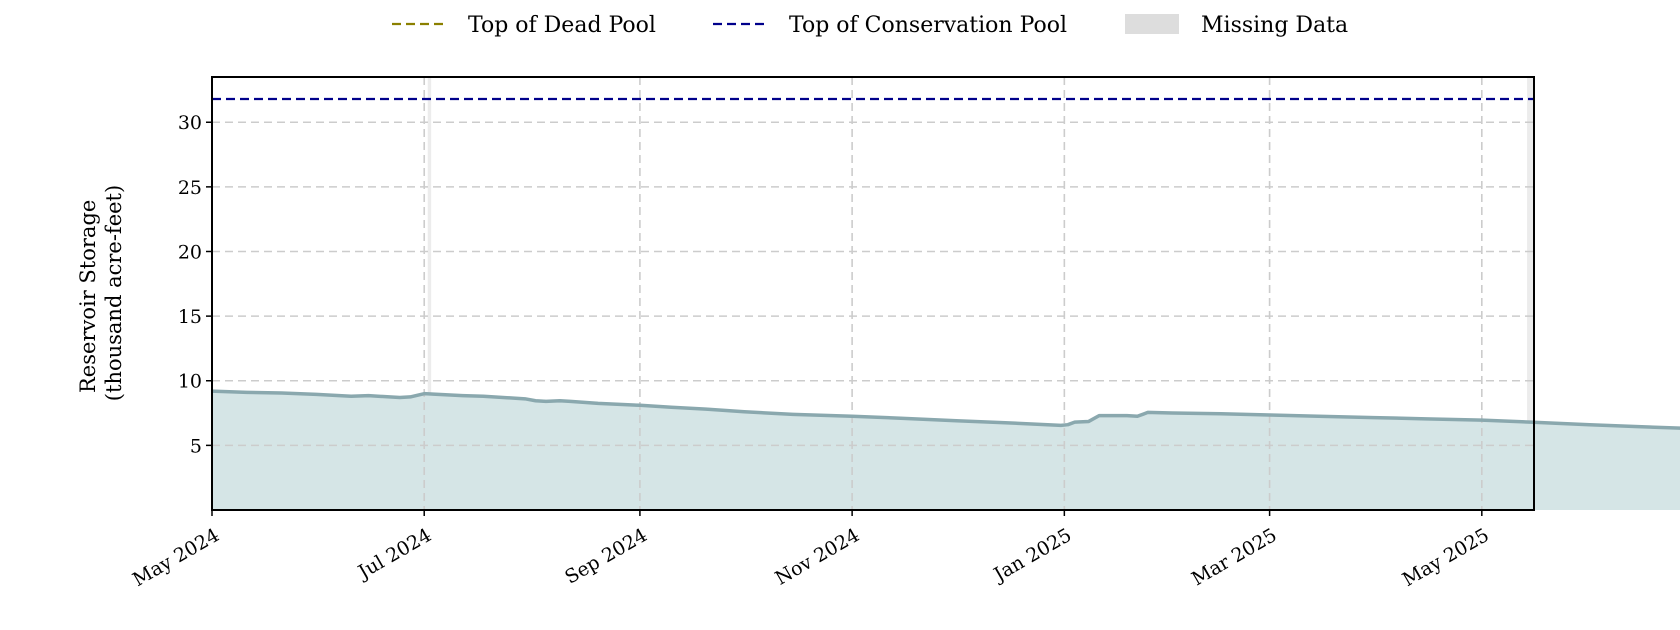 The image size is (1680, 630). I want to click on y-axis-ticks: 5 10 15 20 25 30, so click(195, 284).